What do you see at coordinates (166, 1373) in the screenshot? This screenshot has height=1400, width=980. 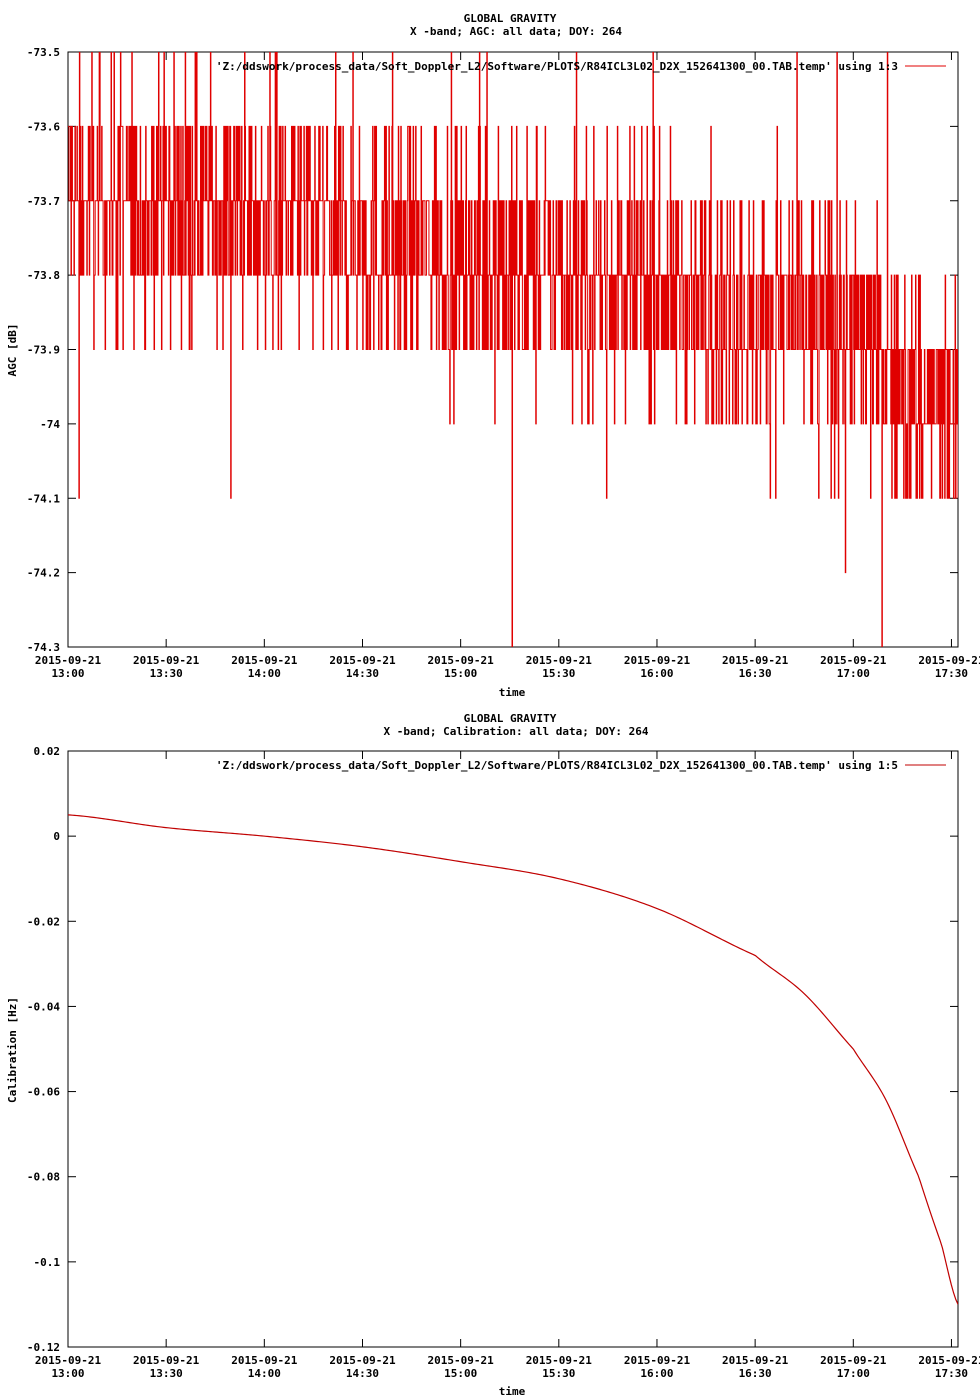 I see `cal-xtick-time: 13:30` at bounding box center [166, 1373].